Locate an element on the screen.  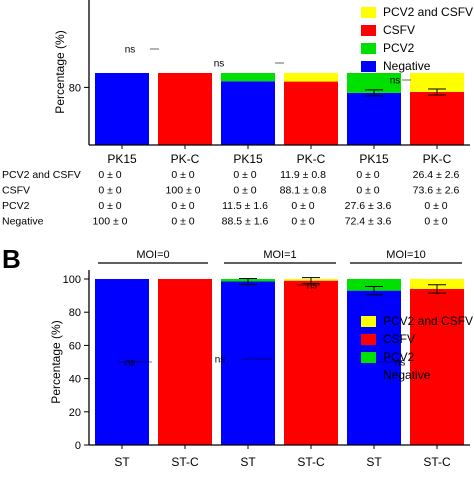
table-row-label: PCV2 and CSFV is located at coordinates (41, 175).